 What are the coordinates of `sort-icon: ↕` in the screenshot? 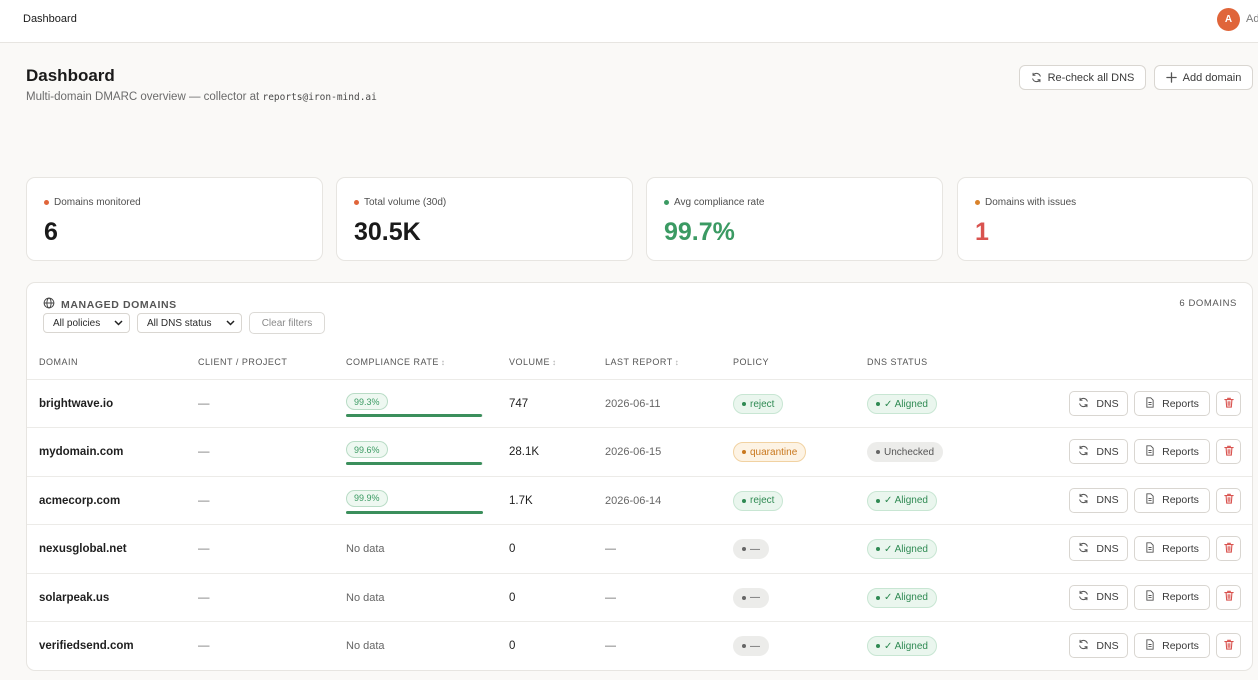 It's located at (677, 362).